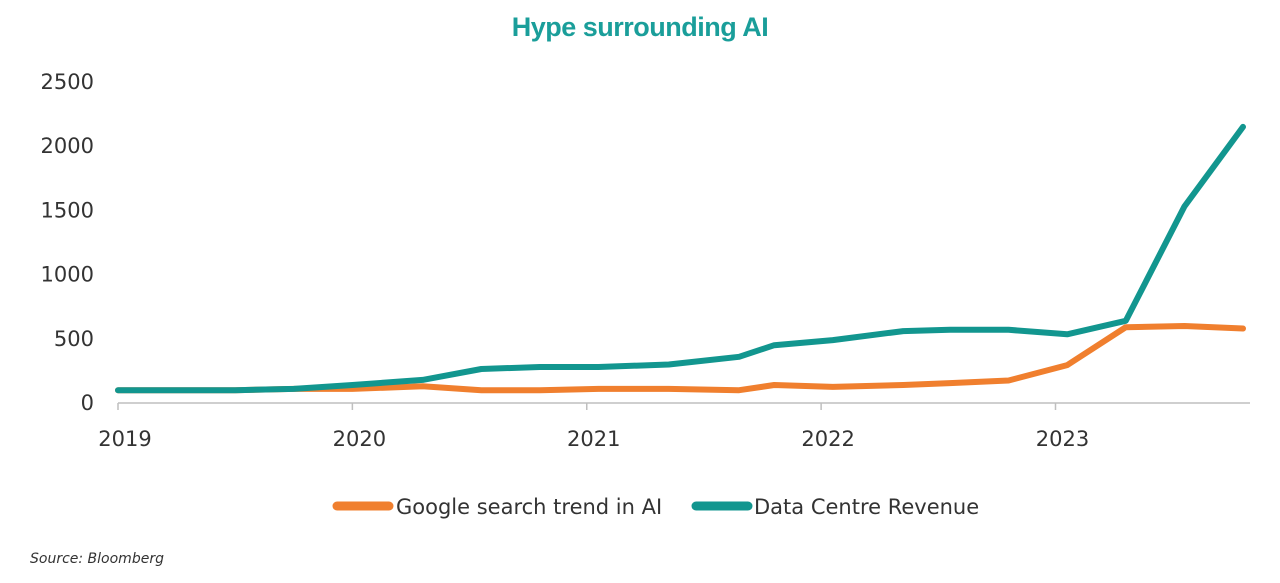  Describe the element at coordinates (67, 82) in the screenshot. I see `y-tick-label: 2500` at that location.